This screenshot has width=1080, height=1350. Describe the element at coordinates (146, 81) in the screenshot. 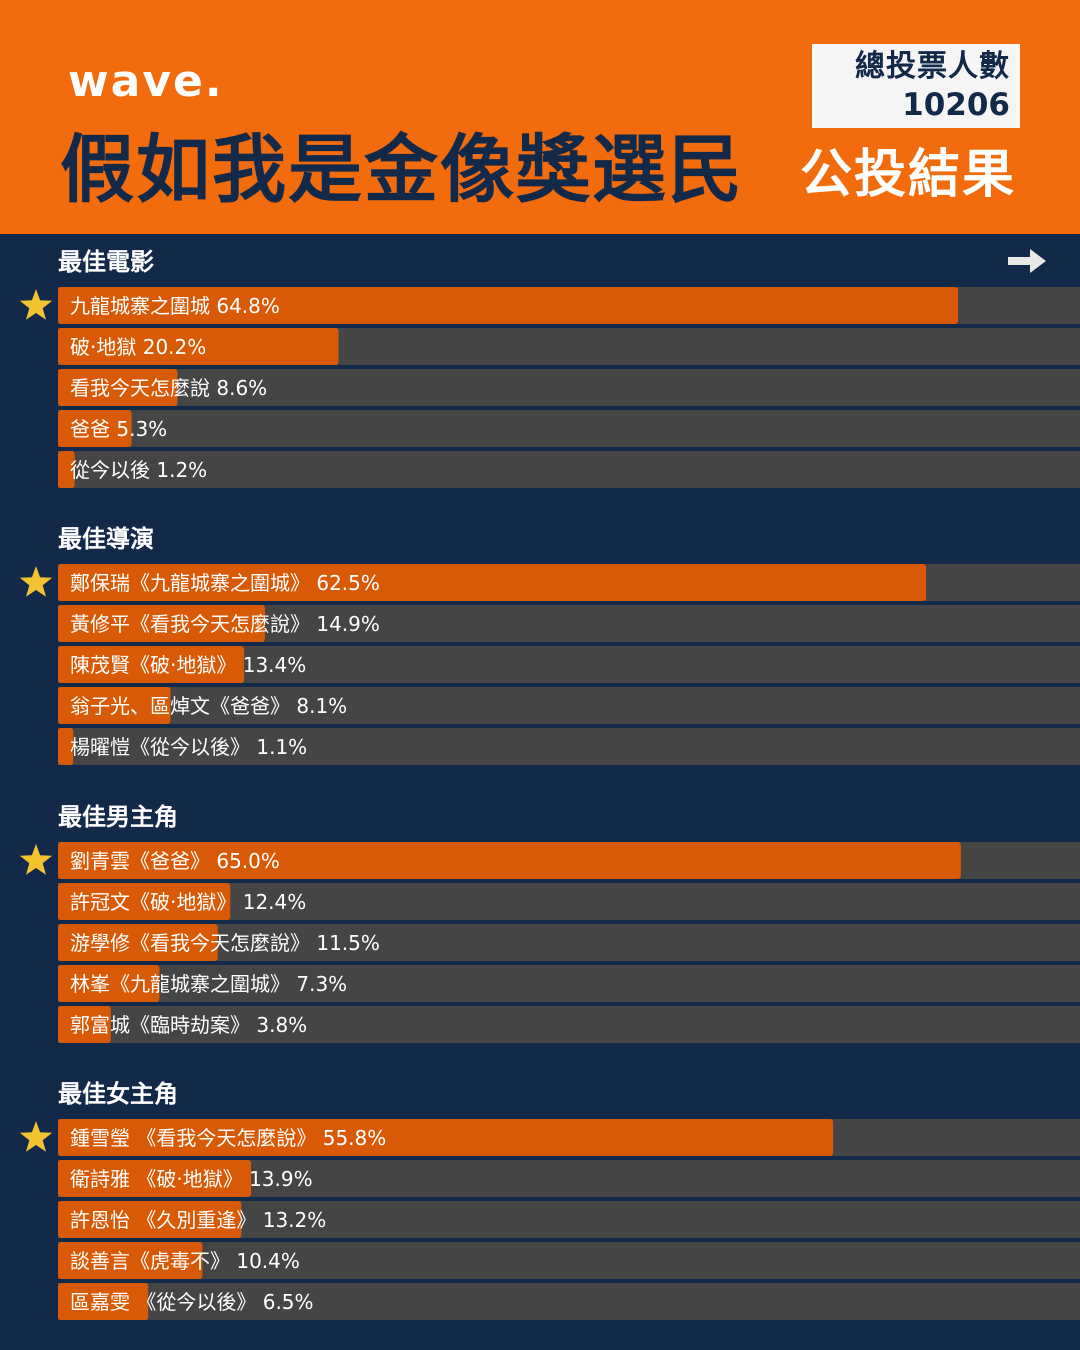

I see `wave-logo: wave.` at that location.